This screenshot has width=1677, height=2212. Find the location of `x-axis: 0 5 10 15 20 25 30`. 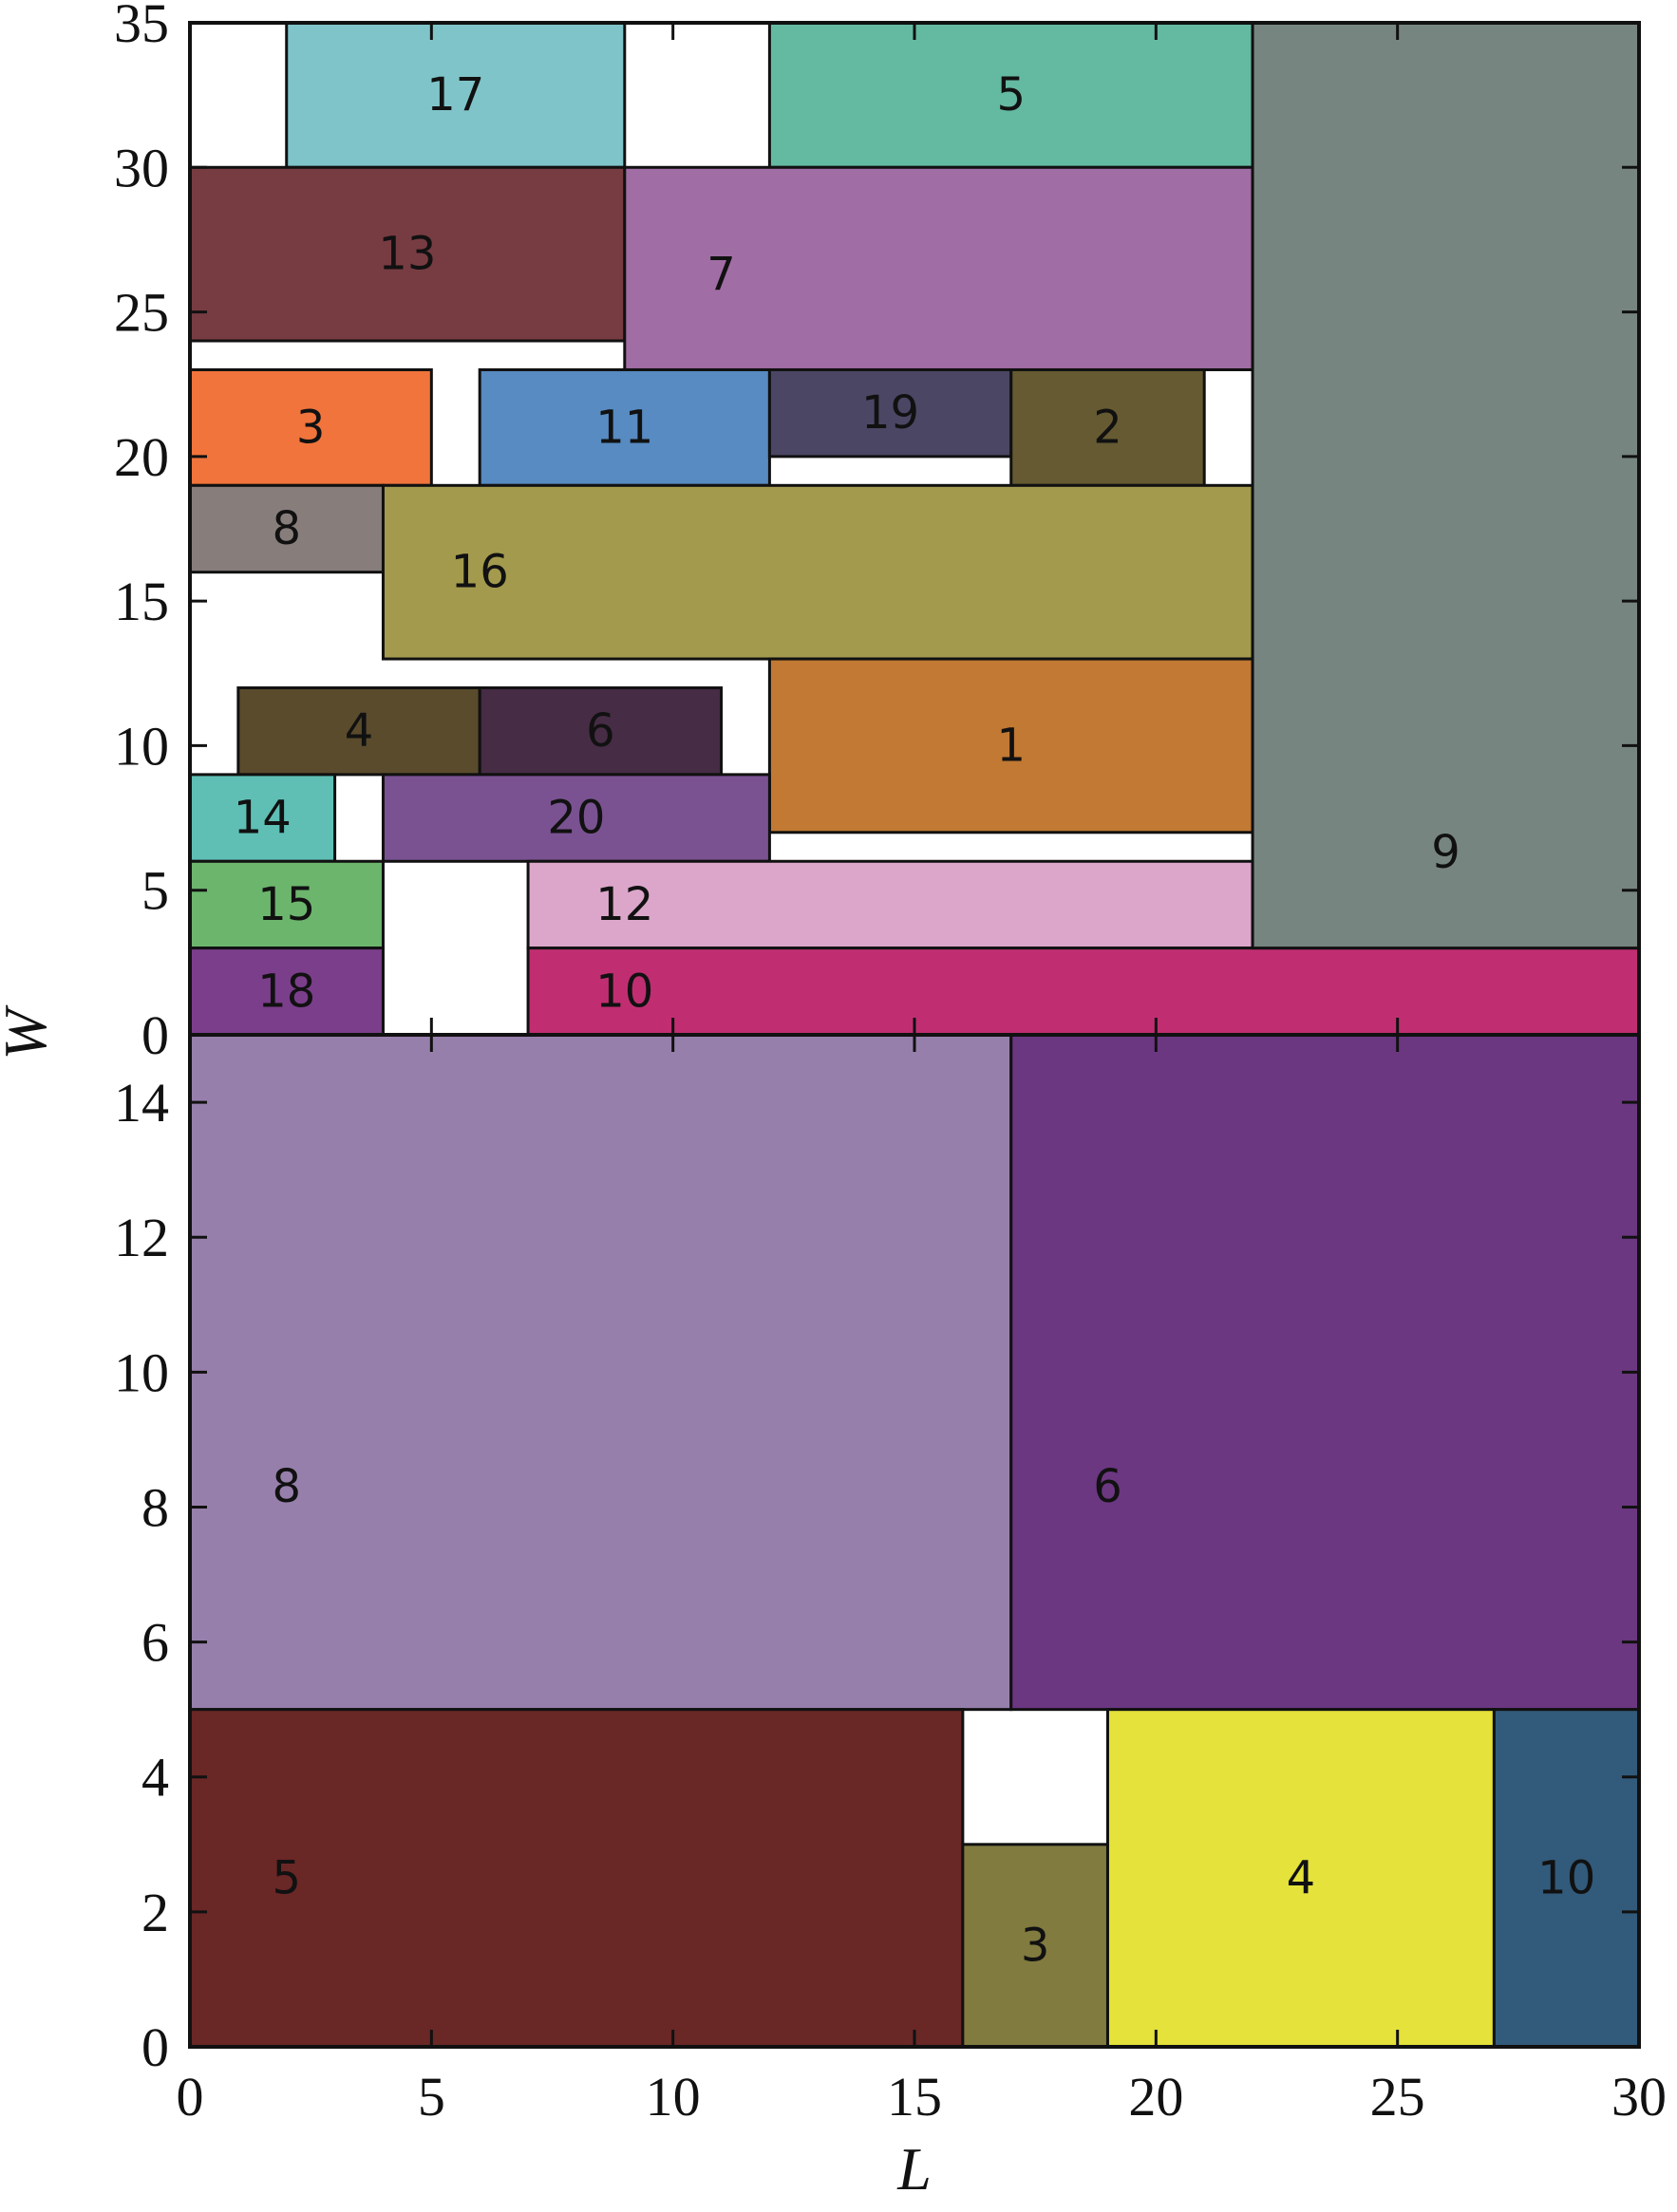

x-axis: 0 5 10 15 20 25 30 is located at coordinates (922, 2097).